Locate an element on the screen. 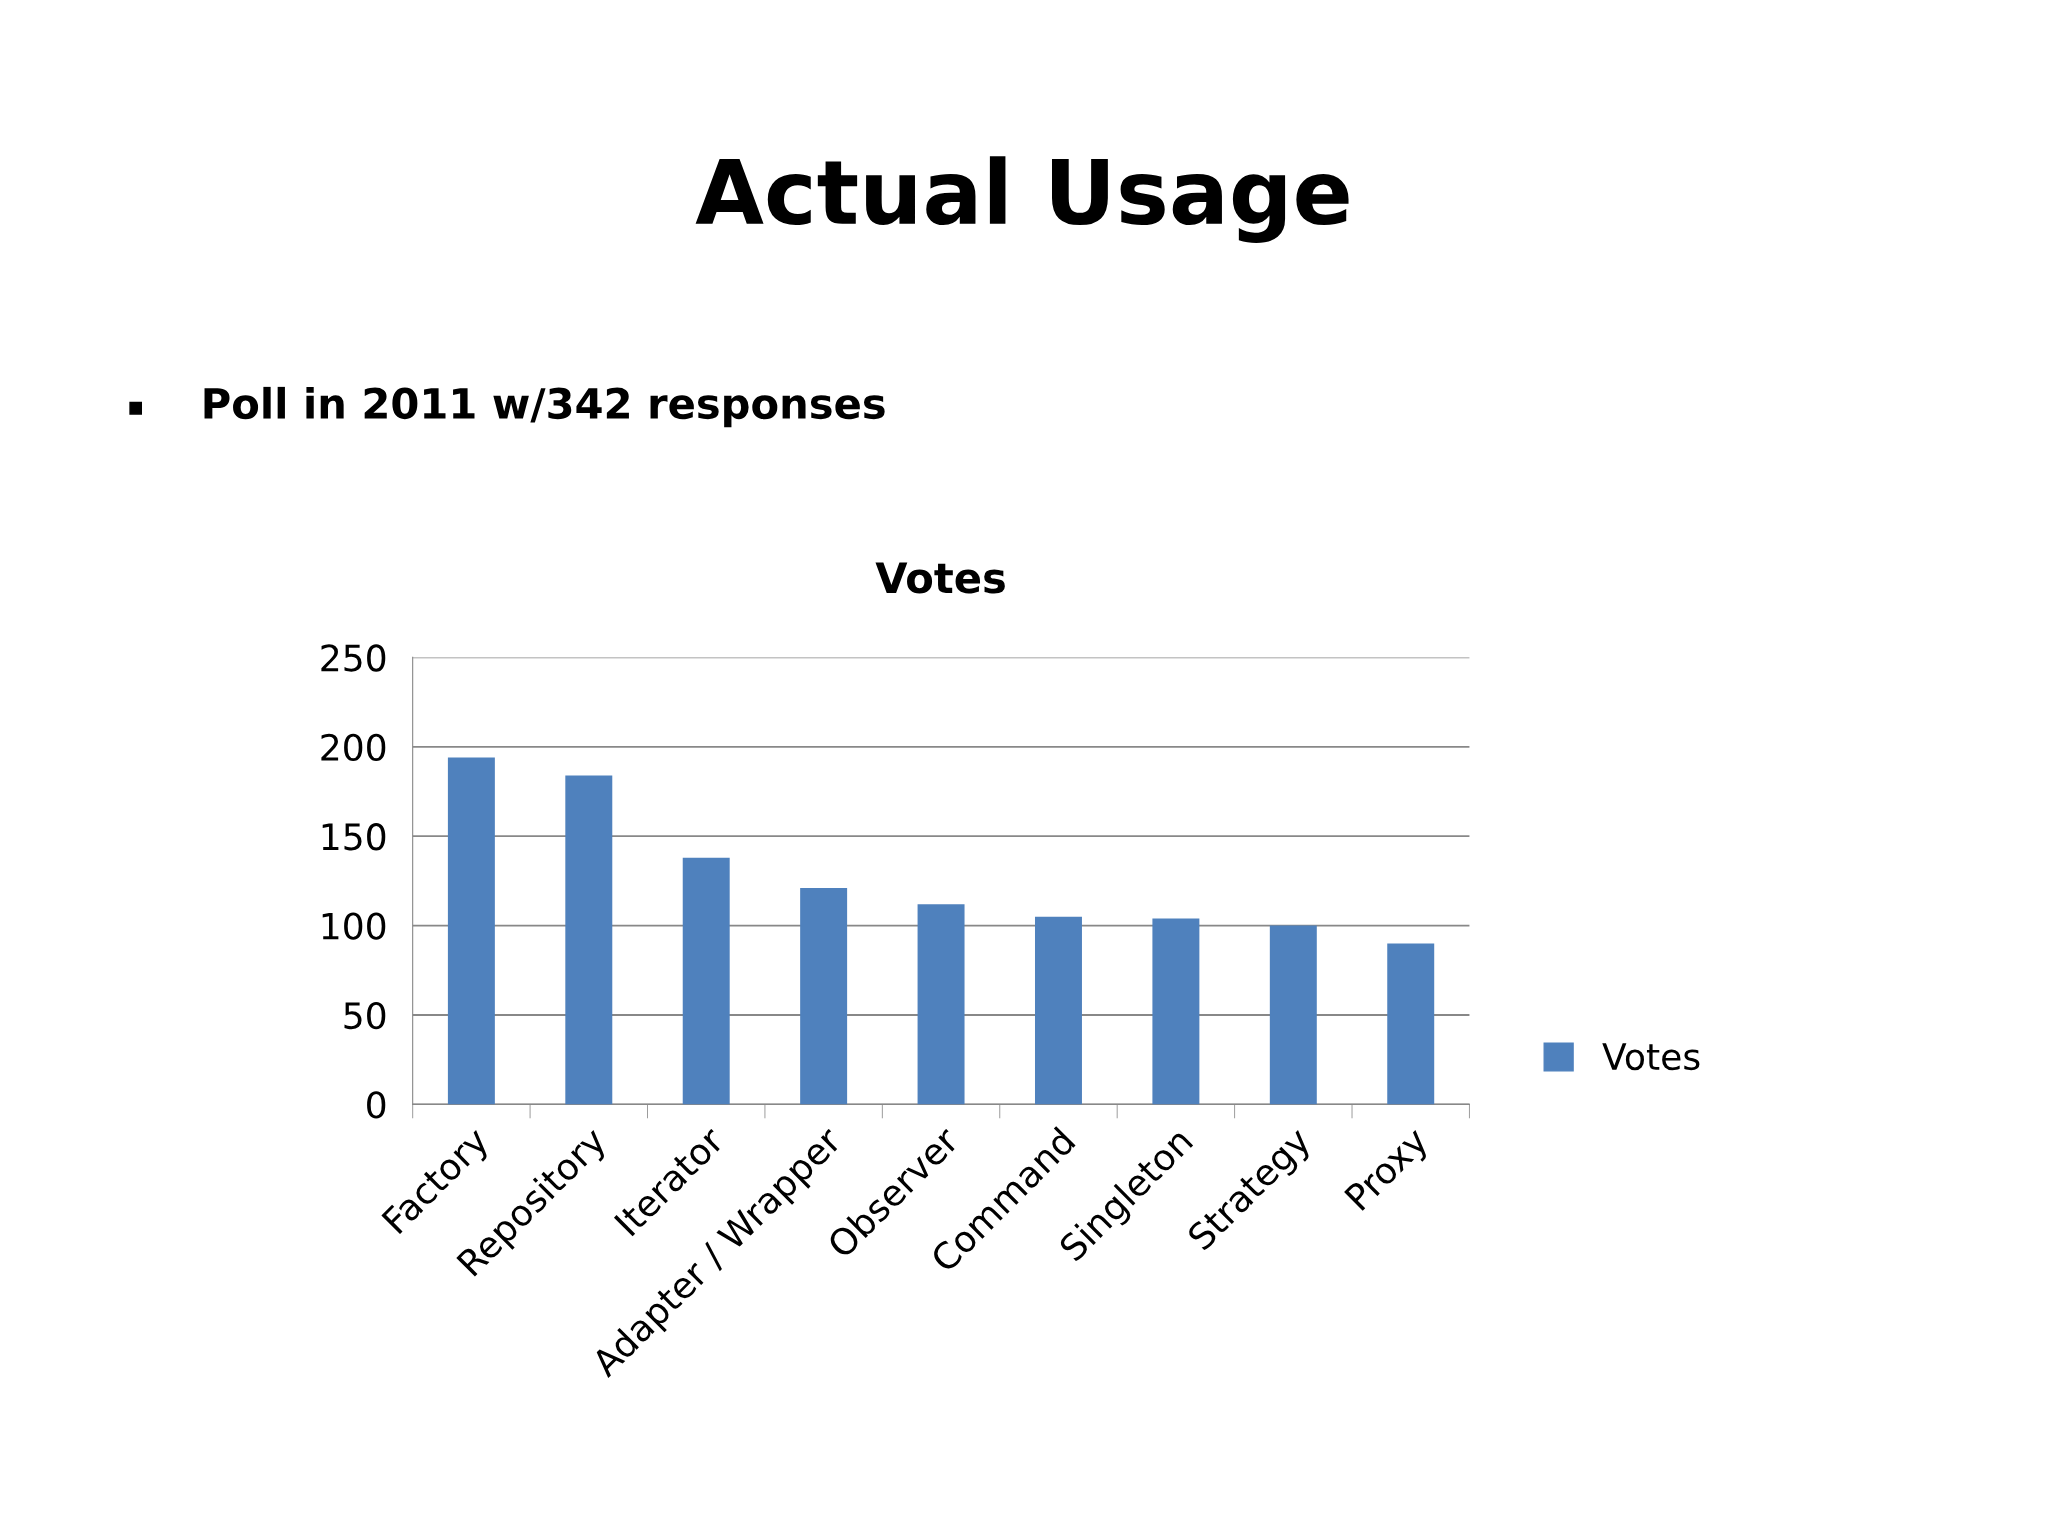  y-tick-label: 0 is located at coordinates (376, 1105).